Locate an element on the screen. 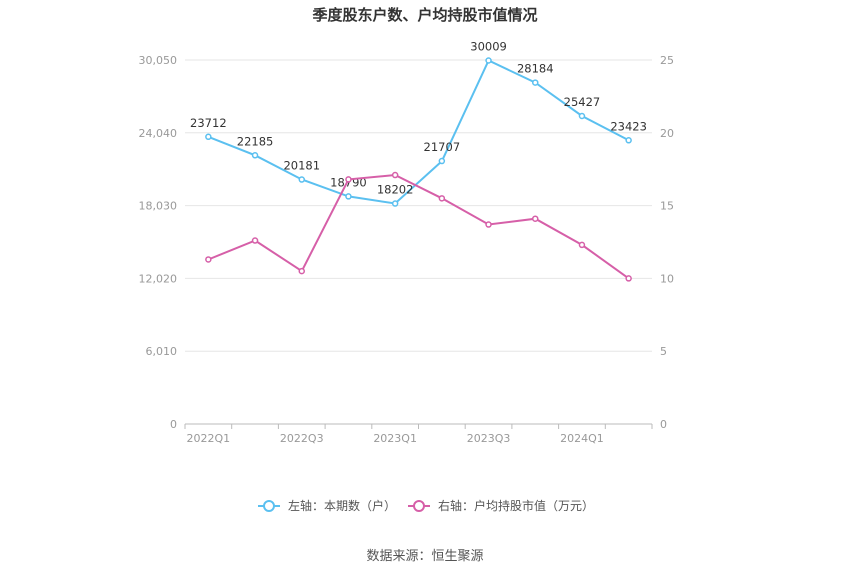 The image size is (850, 575). x-tick-label: 2022Q1 is located at coordinates (209, 438).